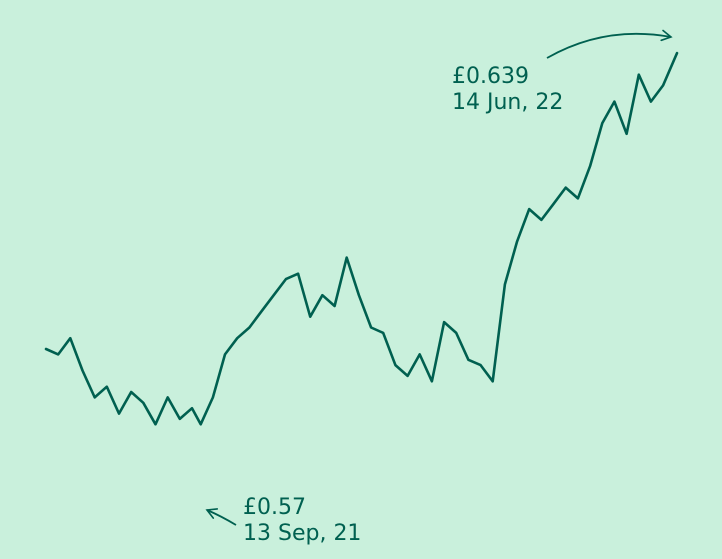  What do you see at coordinates (274, 507) in the screenshot?
I see `low-annotation-value: £0.57` at bounding box center [274, 507].